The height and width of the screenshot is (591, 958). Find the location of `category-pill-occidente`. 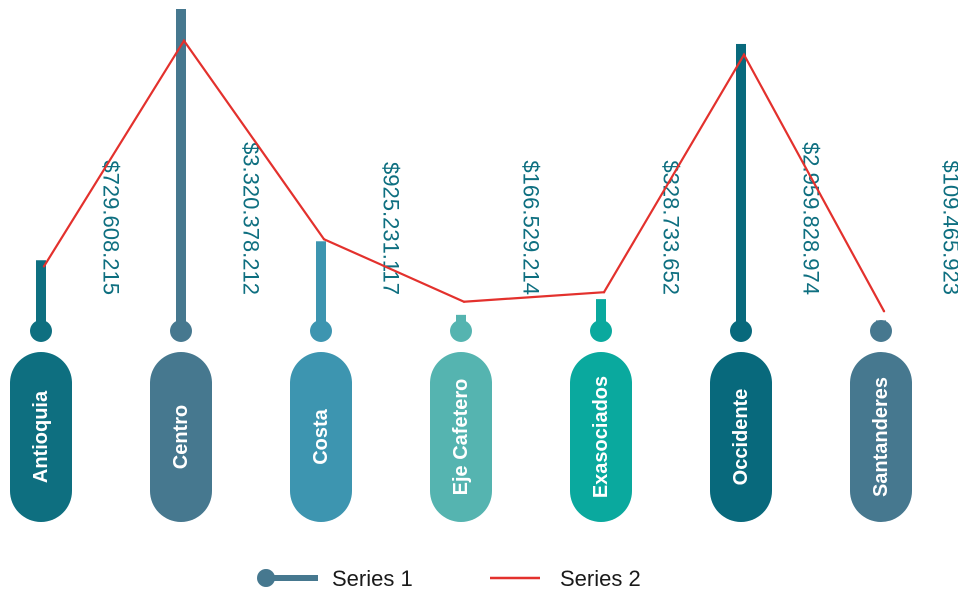

category-pill-occidente is located at coordinates (741, 437).